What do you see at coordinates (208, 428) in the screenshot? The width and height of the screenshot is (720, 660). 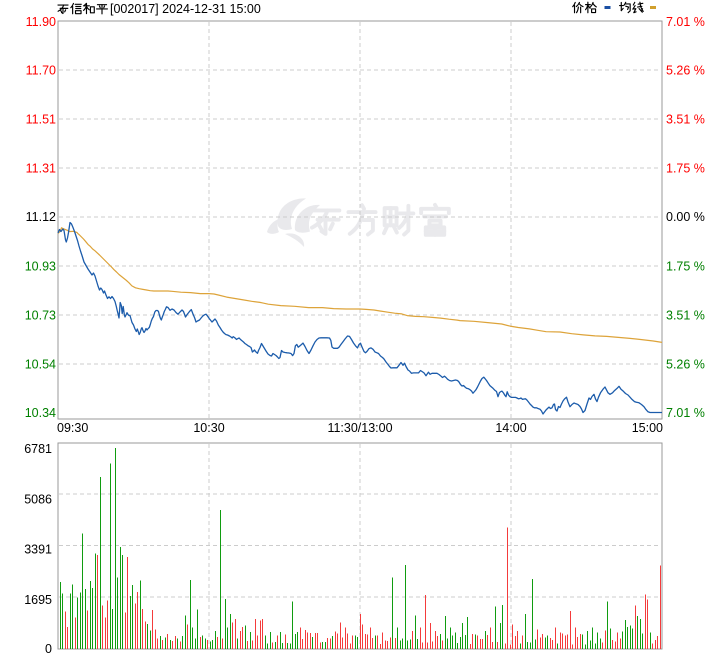 I see `svg-text: 10:30` at bounding box center [208, 428].